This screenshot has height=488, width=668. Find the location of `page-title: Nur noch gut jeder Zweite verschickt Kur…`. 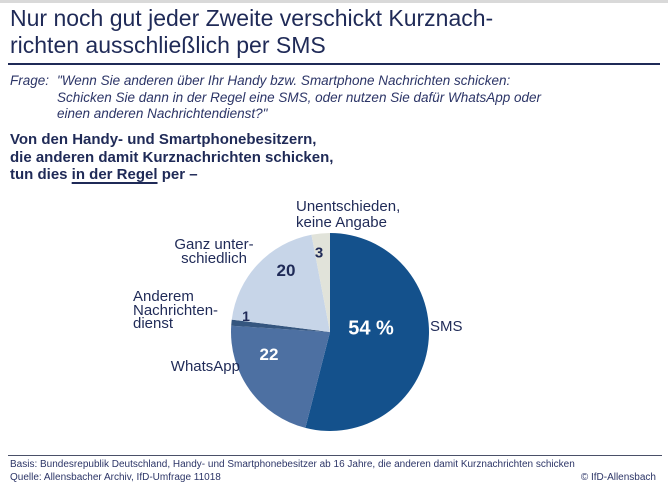

page-title: Nur noch gut jeder Zweite verschickt Kur… is located at coordinates (252, 31).